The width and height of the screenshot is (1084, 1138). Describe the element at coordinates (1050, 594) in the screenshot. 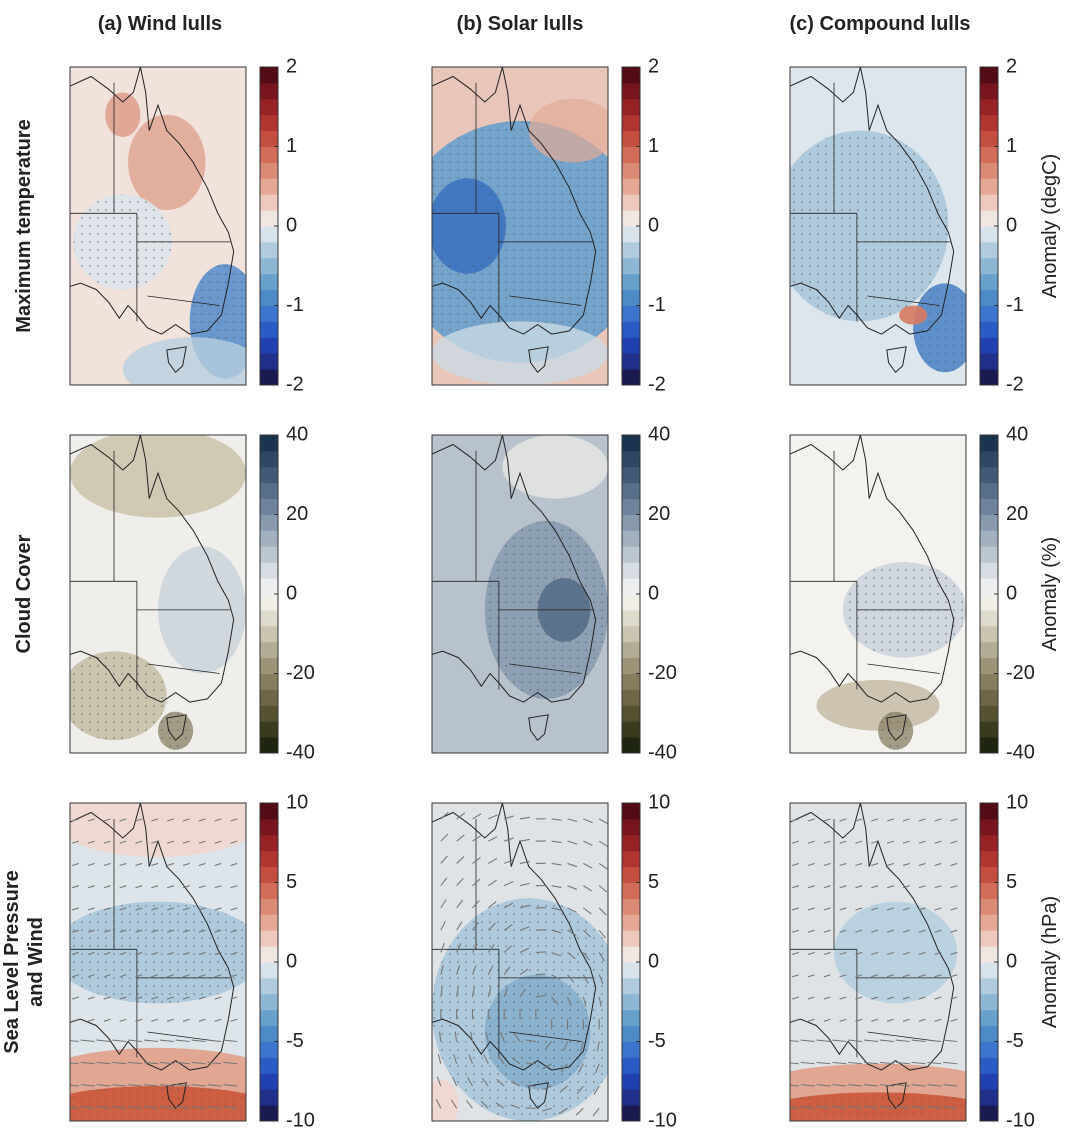

I see `colorbar-label: Anomaly (%)` at that location.